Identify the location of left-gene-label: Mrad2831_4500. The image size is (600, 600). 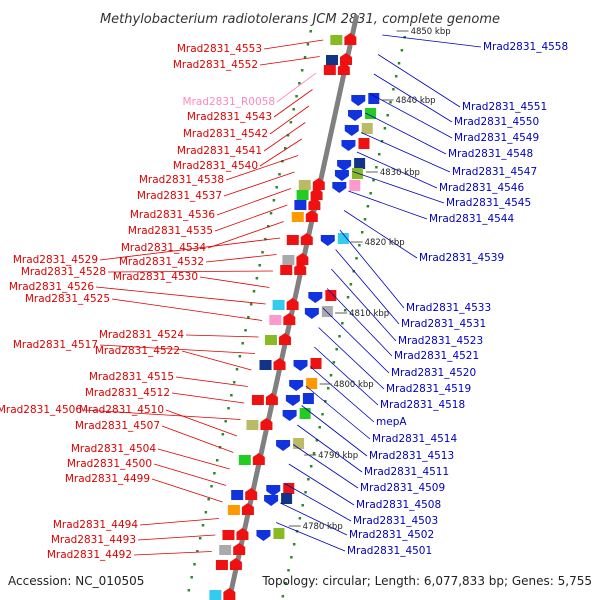
(109, 464).